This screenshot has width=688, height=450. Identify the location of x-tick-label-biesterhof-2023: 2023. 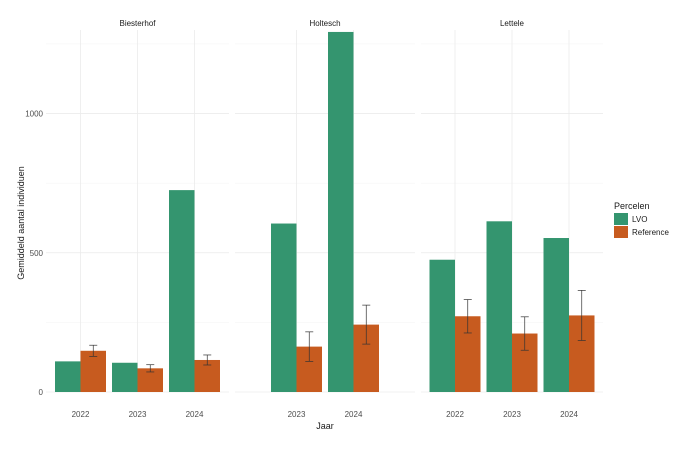
(138, 414).